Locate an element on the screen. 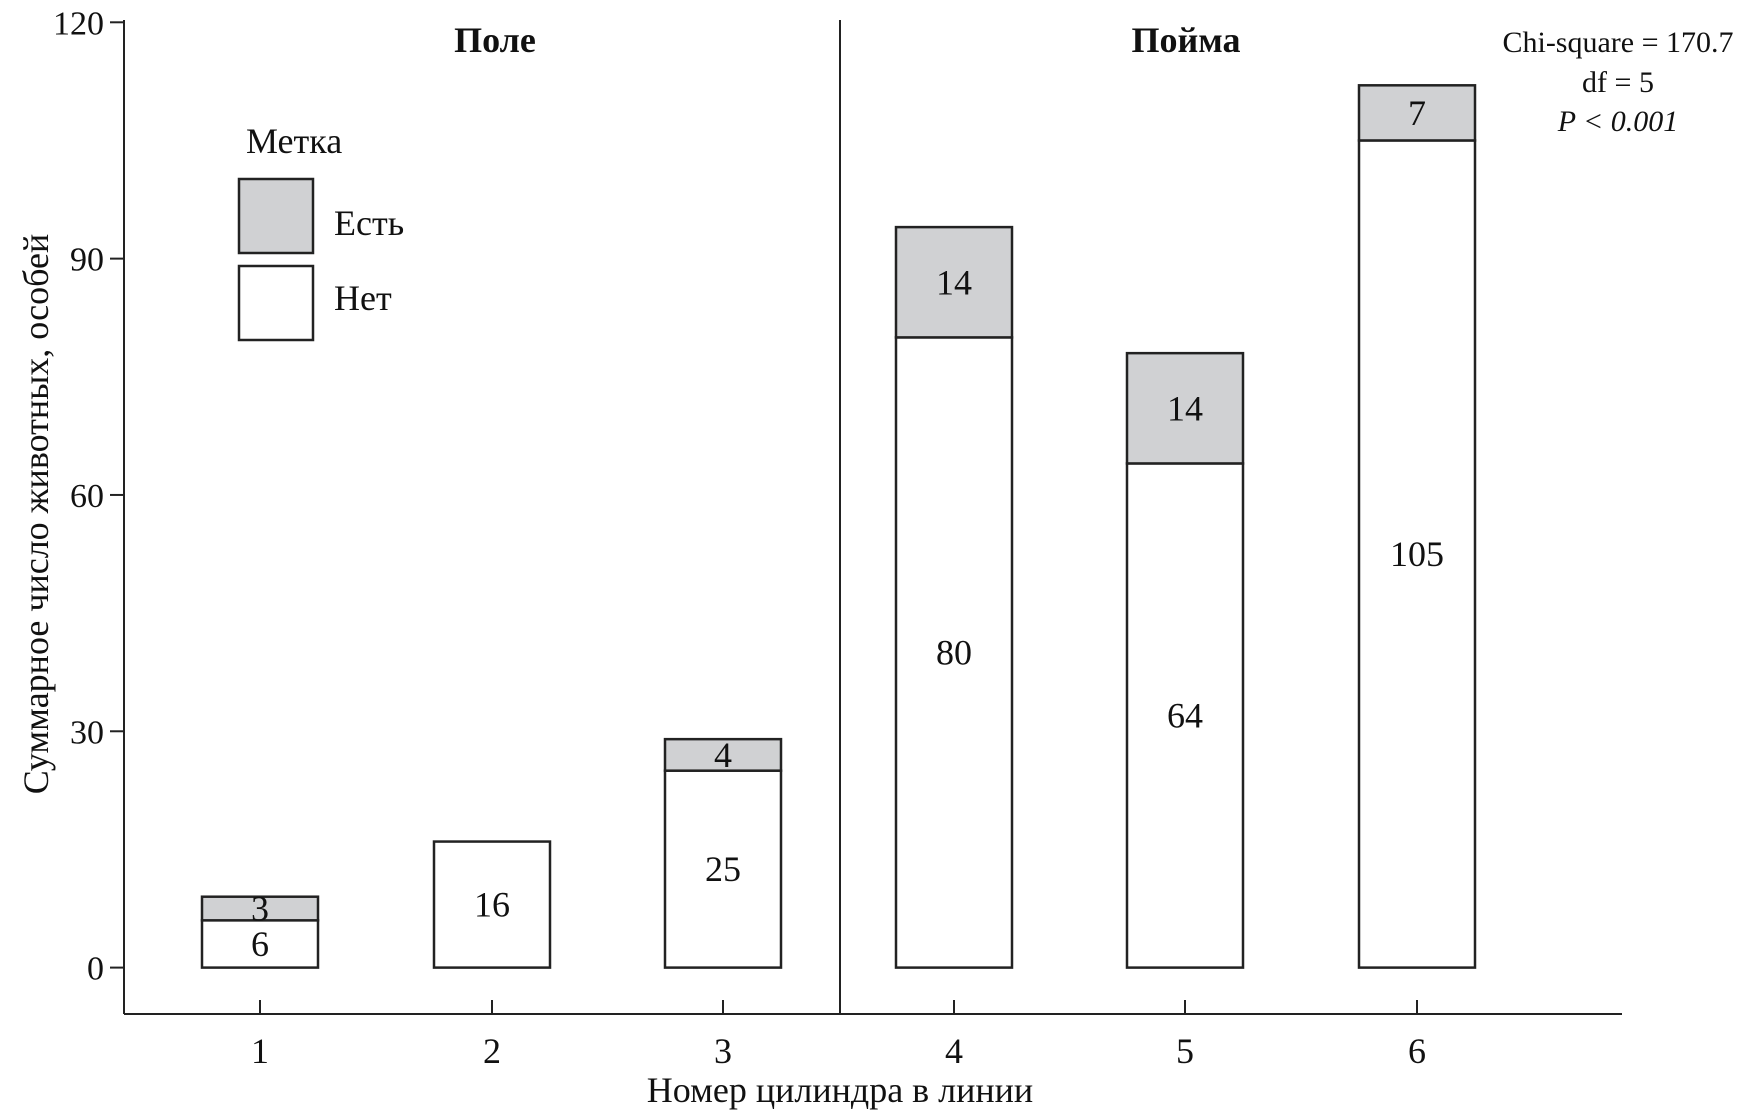 The width and height of the screenshot is (1752, 1116). legend-swatch-no is located at coordinates (276, 303).